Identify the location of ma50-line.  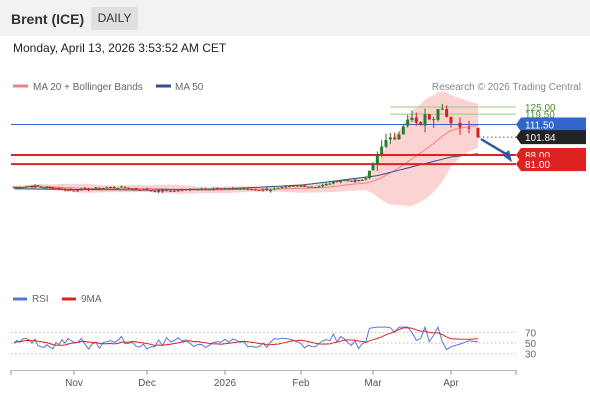
(246, 172).